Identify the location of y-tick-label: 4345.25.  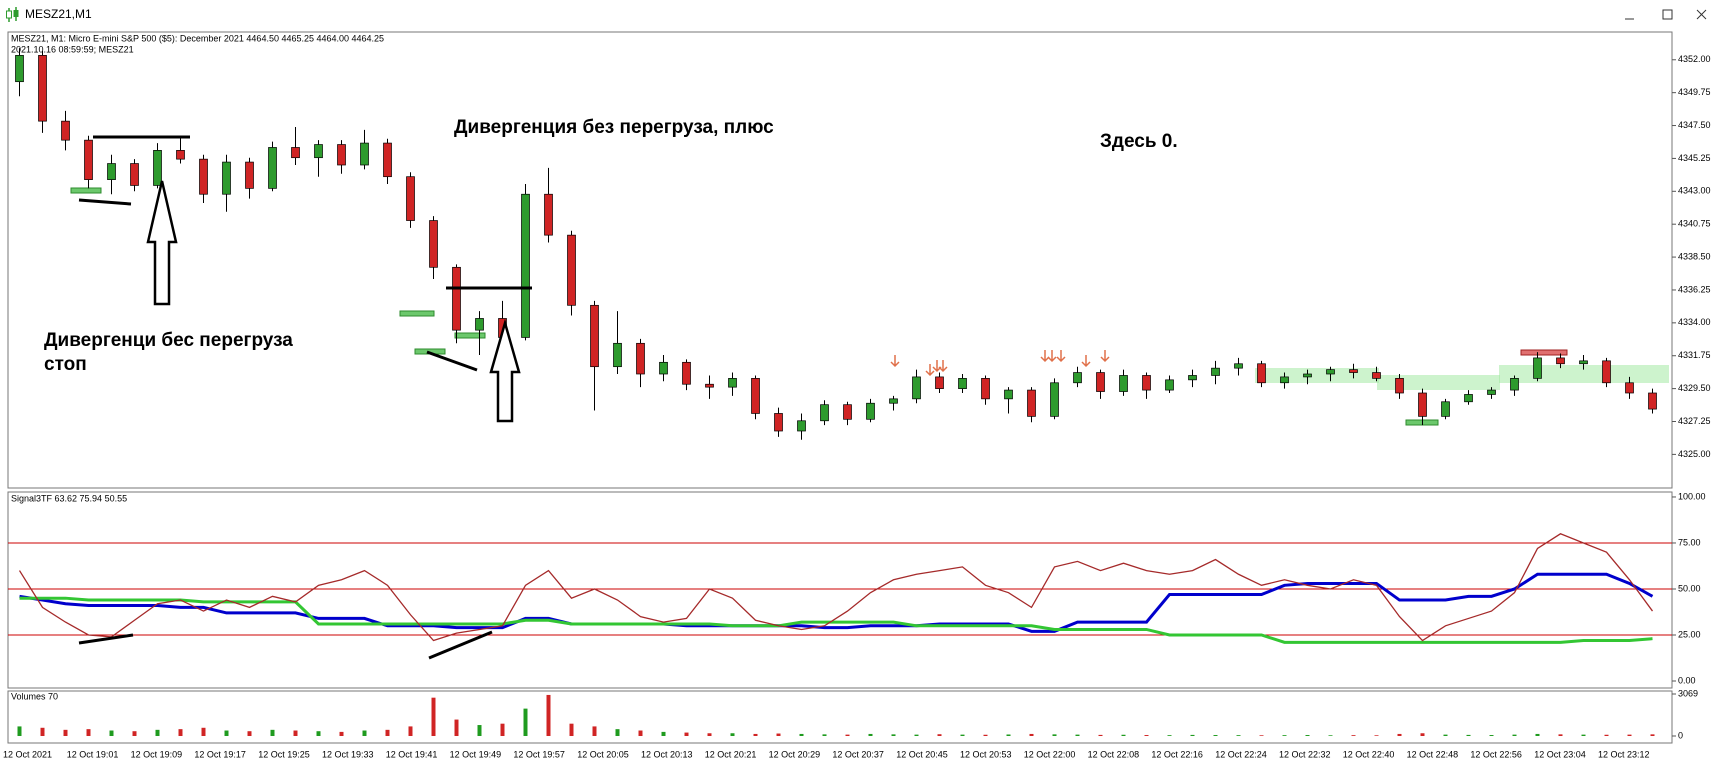
(1694, 158).